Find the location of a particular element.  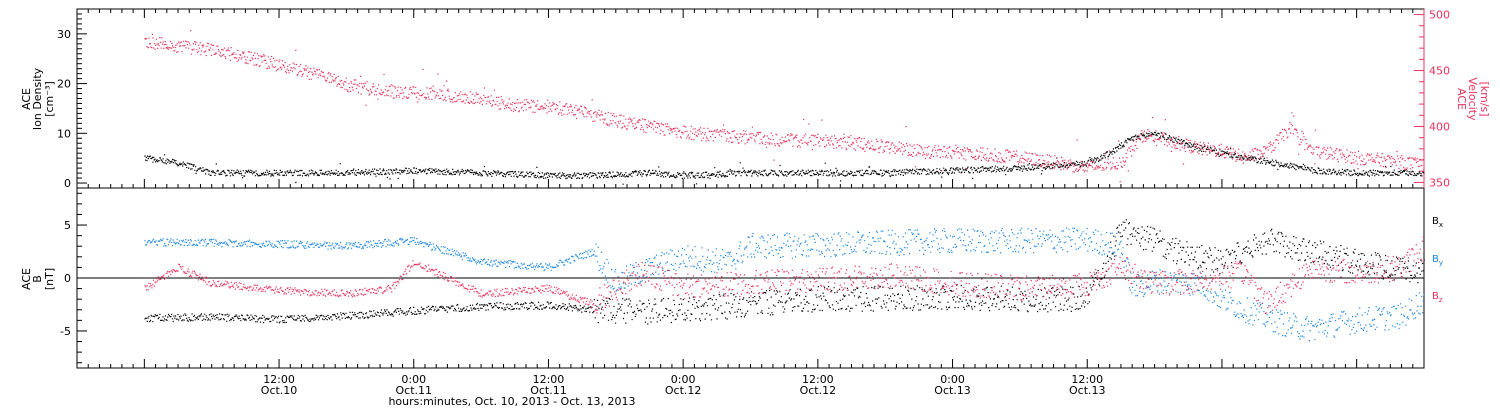

density-y-tick-label-0: 0 is located at coordinates (67, 183).